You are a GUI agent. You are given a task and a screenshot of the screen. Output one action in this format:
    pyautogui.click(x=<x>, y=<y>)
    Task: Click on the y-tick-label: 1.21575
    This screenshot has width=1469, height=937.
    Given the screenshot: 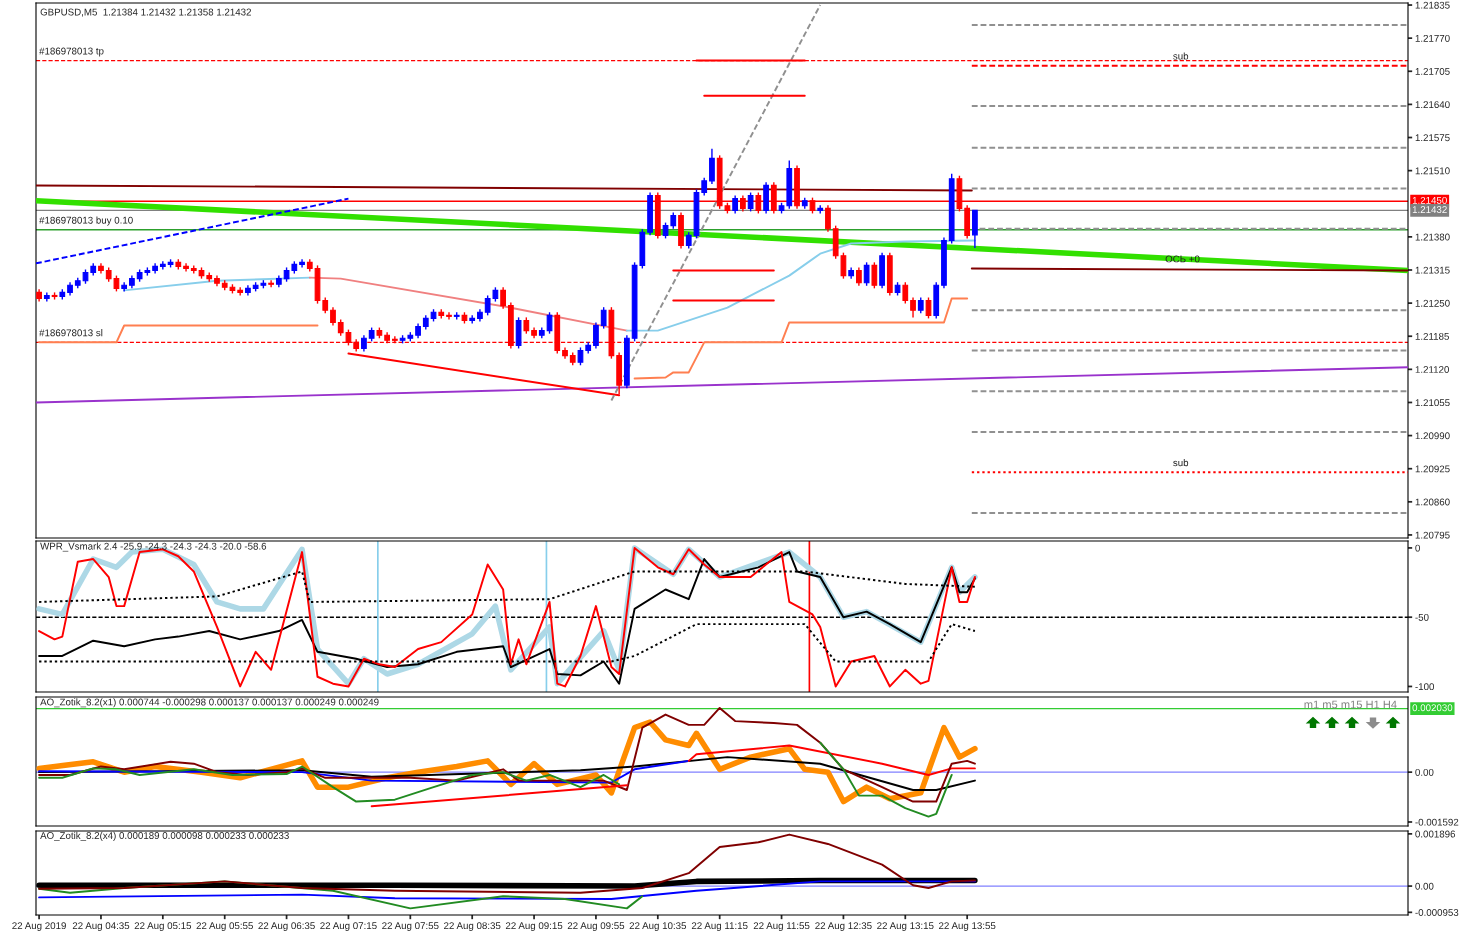 What is the action you would take?
    pyautogui.click(x=1432, y=138)
    